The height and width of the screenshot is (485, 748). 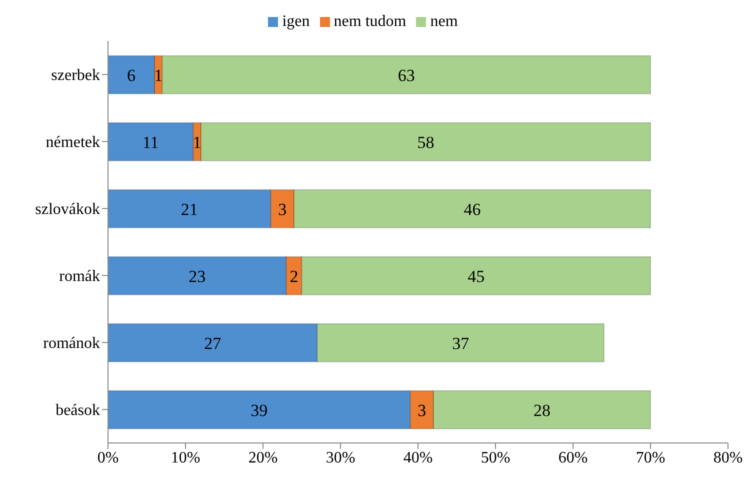 What do you see at coordinates (78, 411) in the screenshot?
I see `y-tick-label: beások` at bounding box center [78, 411].